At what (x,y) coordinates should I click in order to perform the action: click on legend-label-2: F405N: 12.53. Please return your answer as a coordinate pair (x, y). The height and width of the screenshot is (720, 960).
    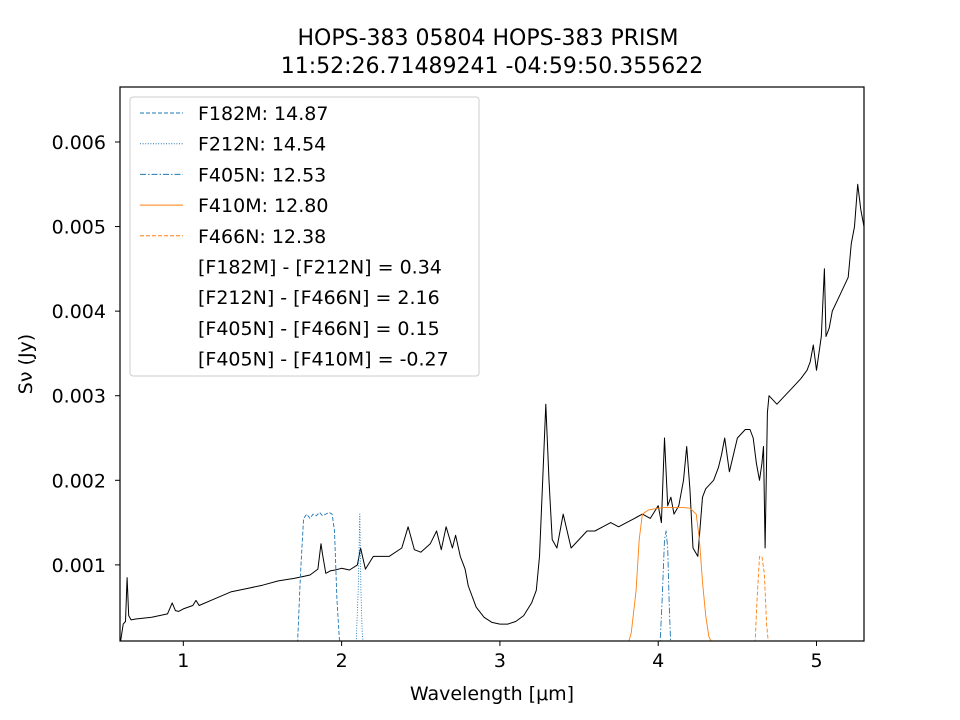
    Looking at the image, I should click on (262, 175).